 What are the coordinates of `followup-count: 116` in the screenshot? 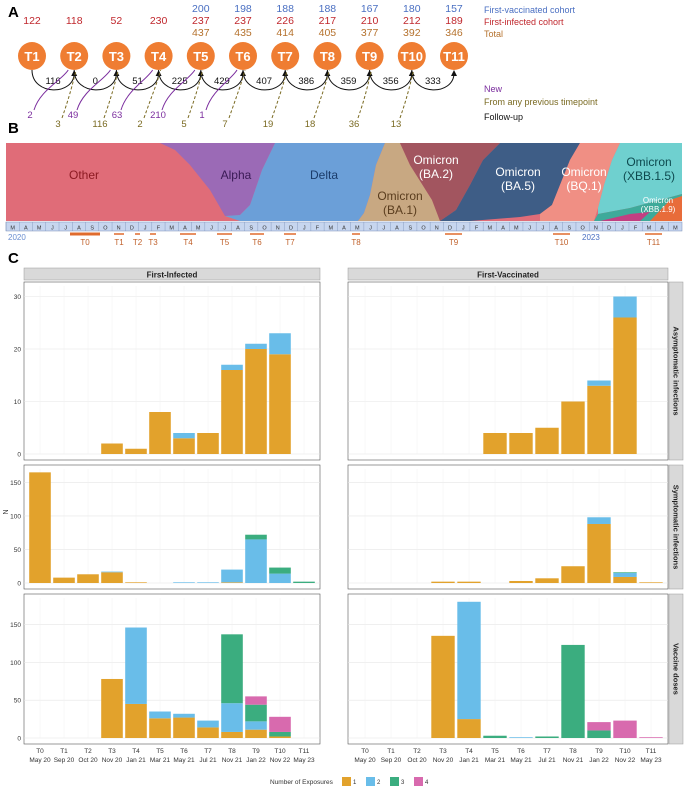 It's located at (53, 81).